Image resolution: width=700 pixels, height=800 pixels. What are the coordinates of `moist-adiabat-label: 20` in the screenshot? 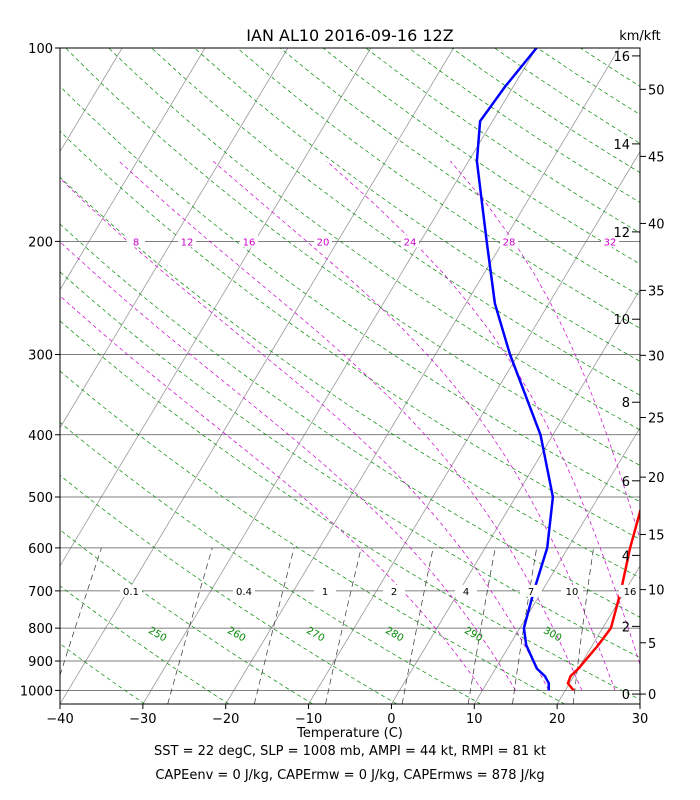 It's located at (323, 242).